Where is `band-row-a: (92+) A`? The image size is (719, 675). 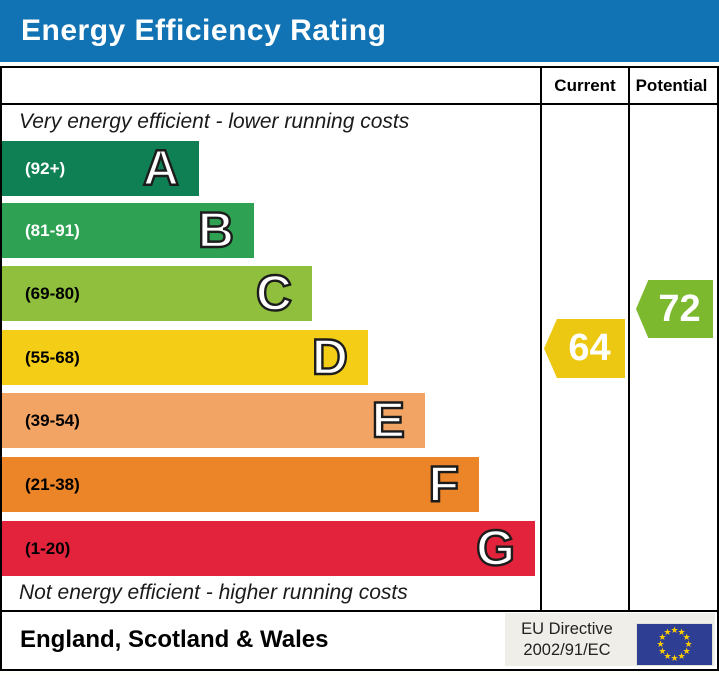 band-row-a: (92+) A is located at coordinates (100, 168).